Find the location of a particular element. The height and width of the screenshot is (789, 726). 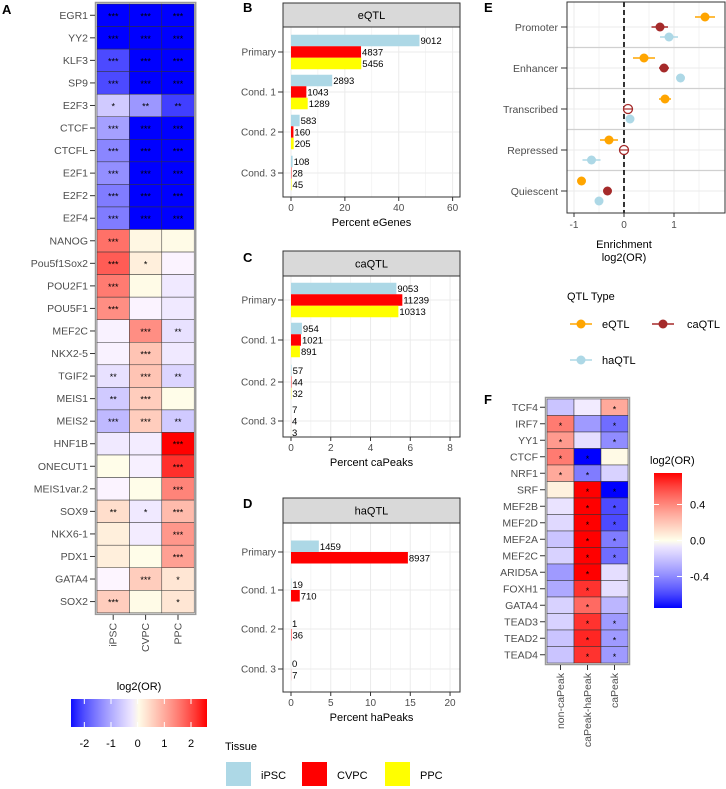

point-caqtl is located at coordinates (664, 68).